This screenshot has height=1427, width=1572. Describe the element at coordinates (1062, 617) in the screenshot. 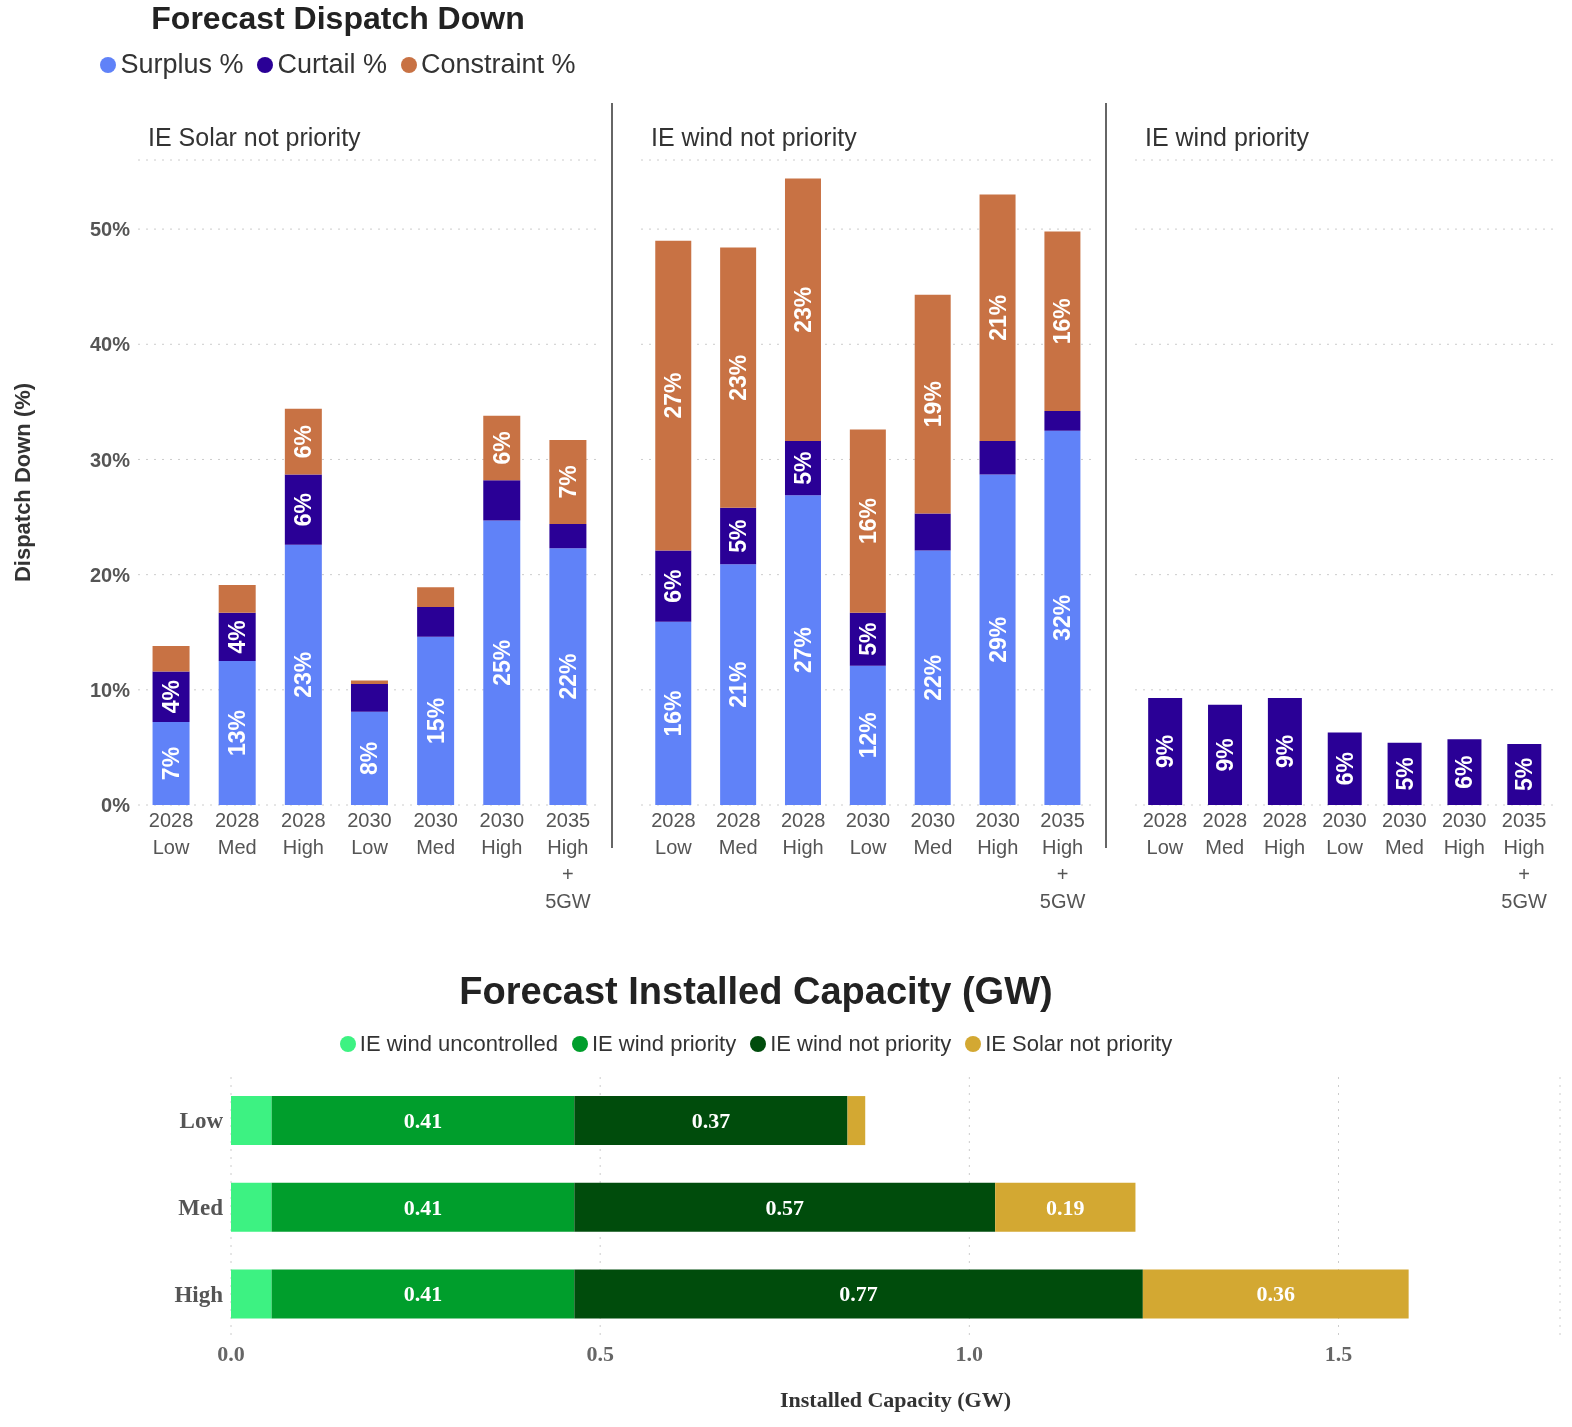

I see `data-label: 32%` at that location.